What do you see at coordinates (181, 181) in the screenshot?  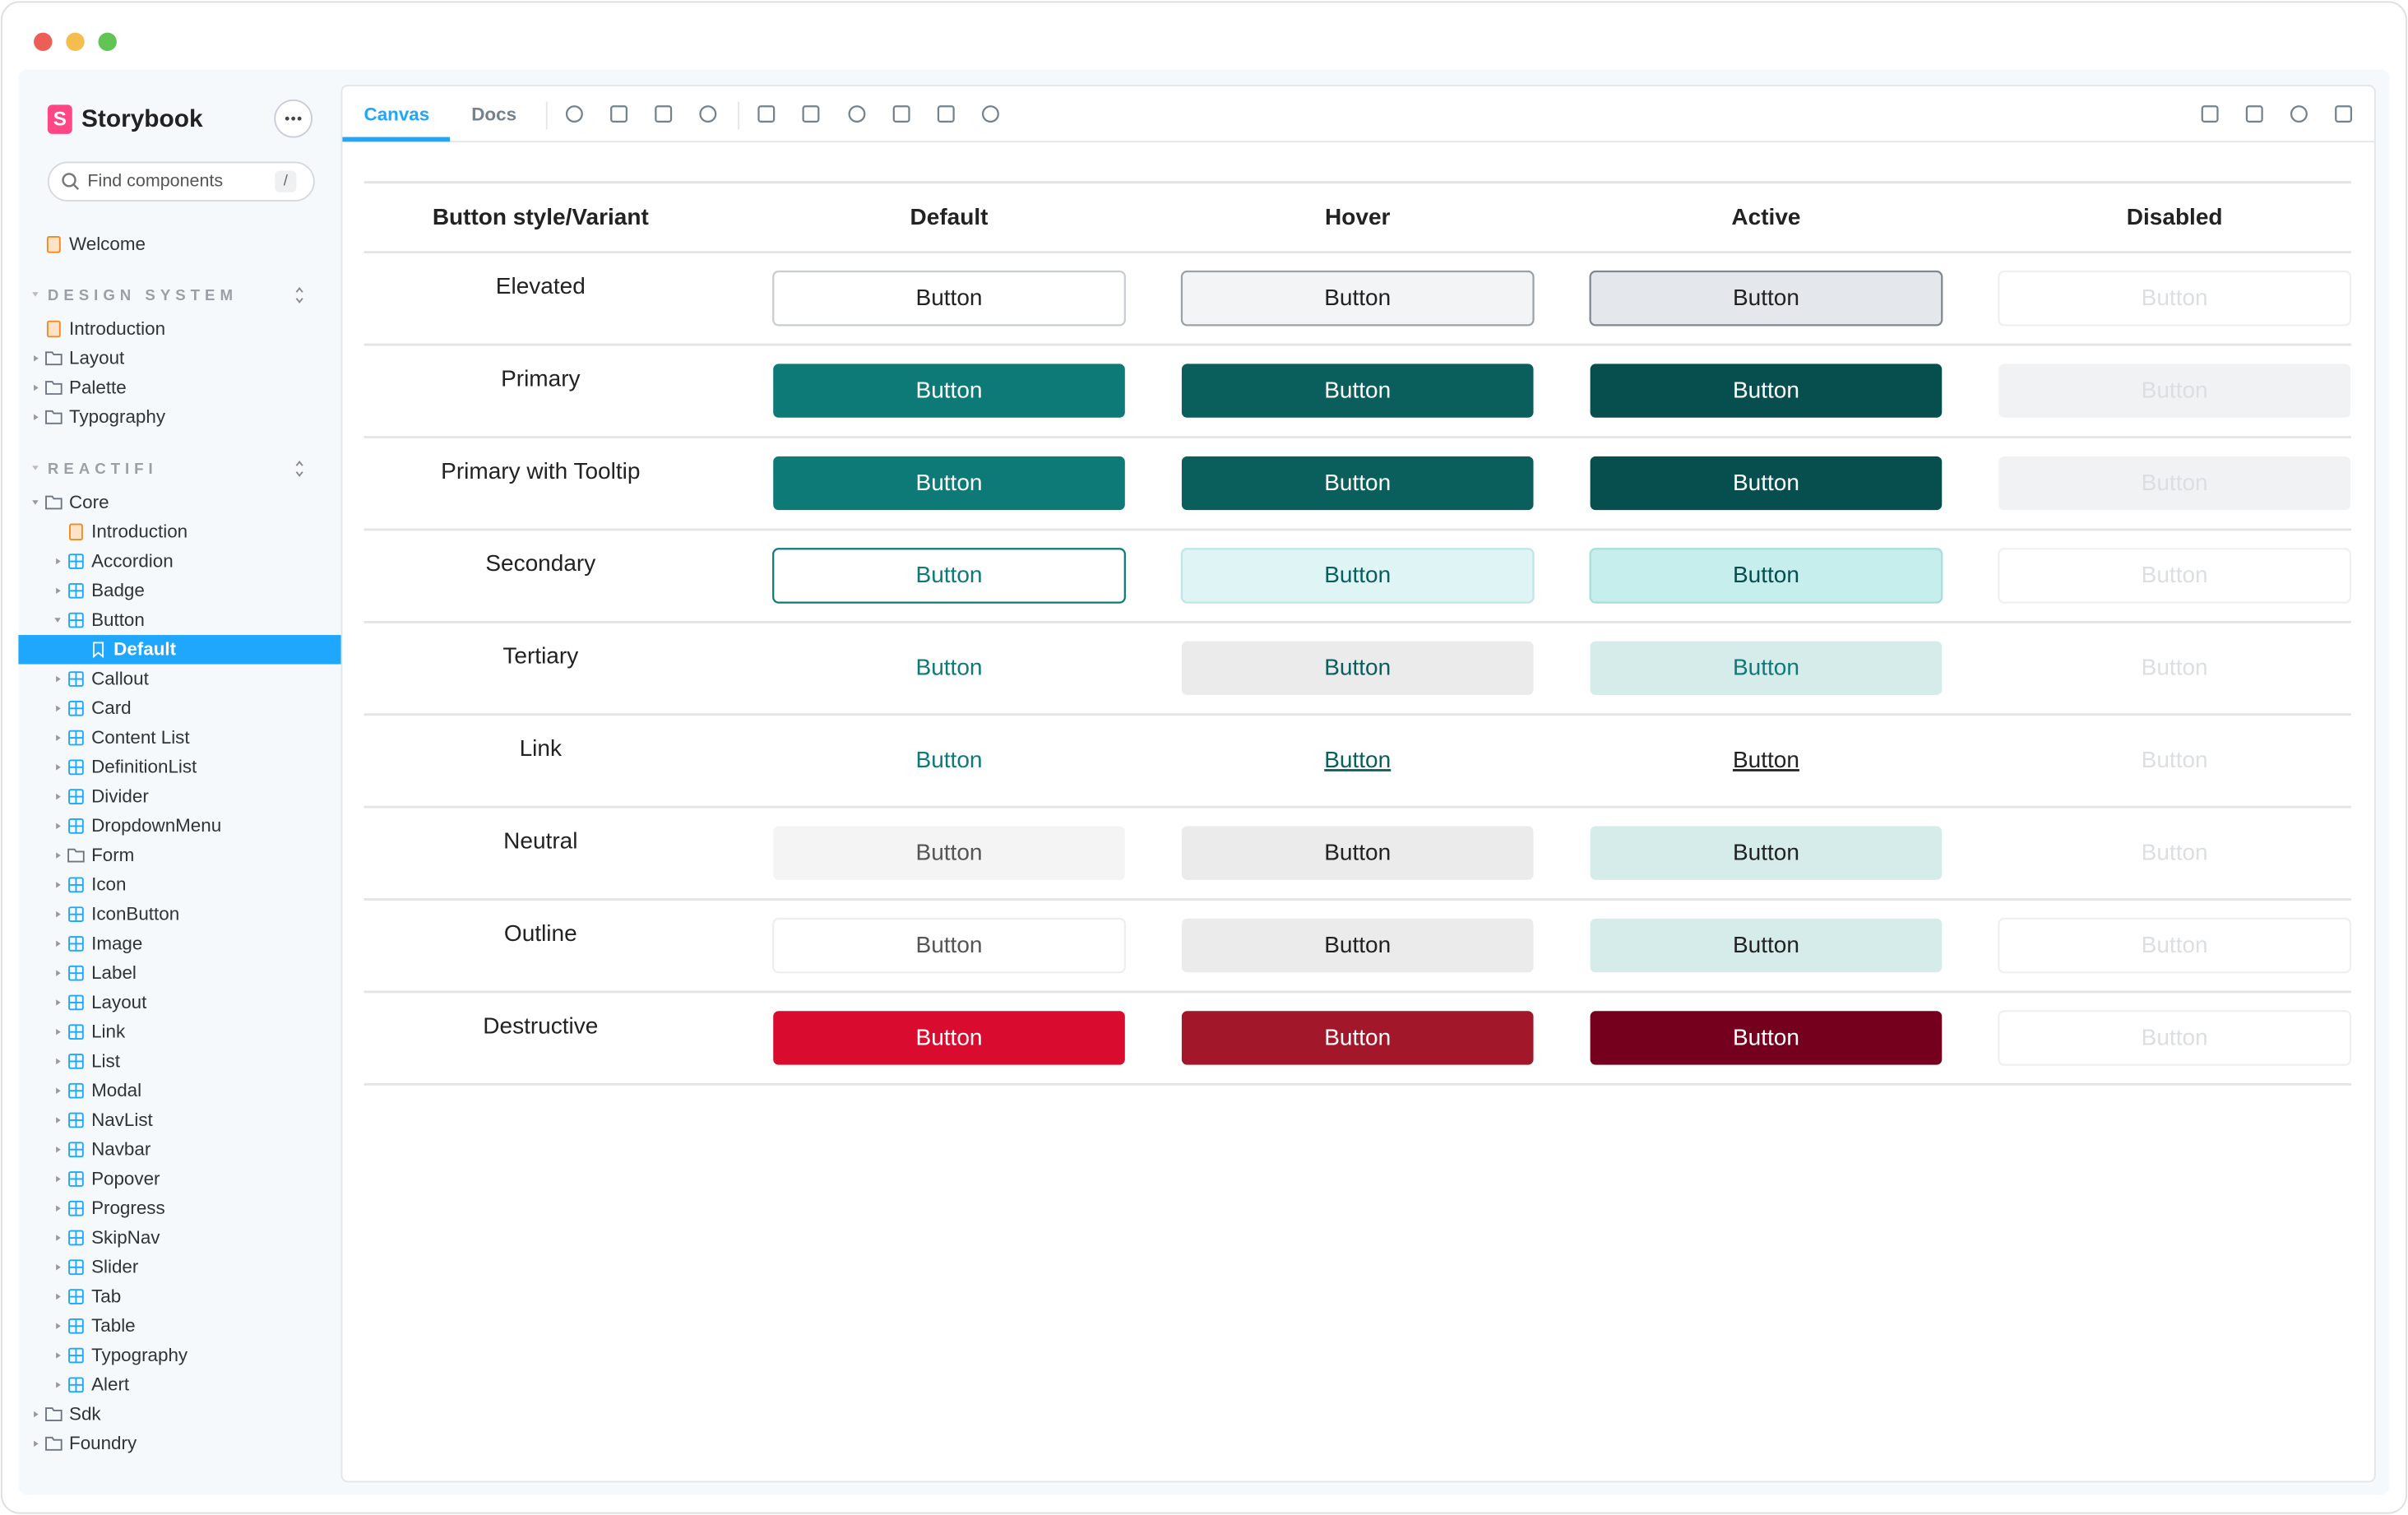 I see `search-box` at bounding box center [181, 181].